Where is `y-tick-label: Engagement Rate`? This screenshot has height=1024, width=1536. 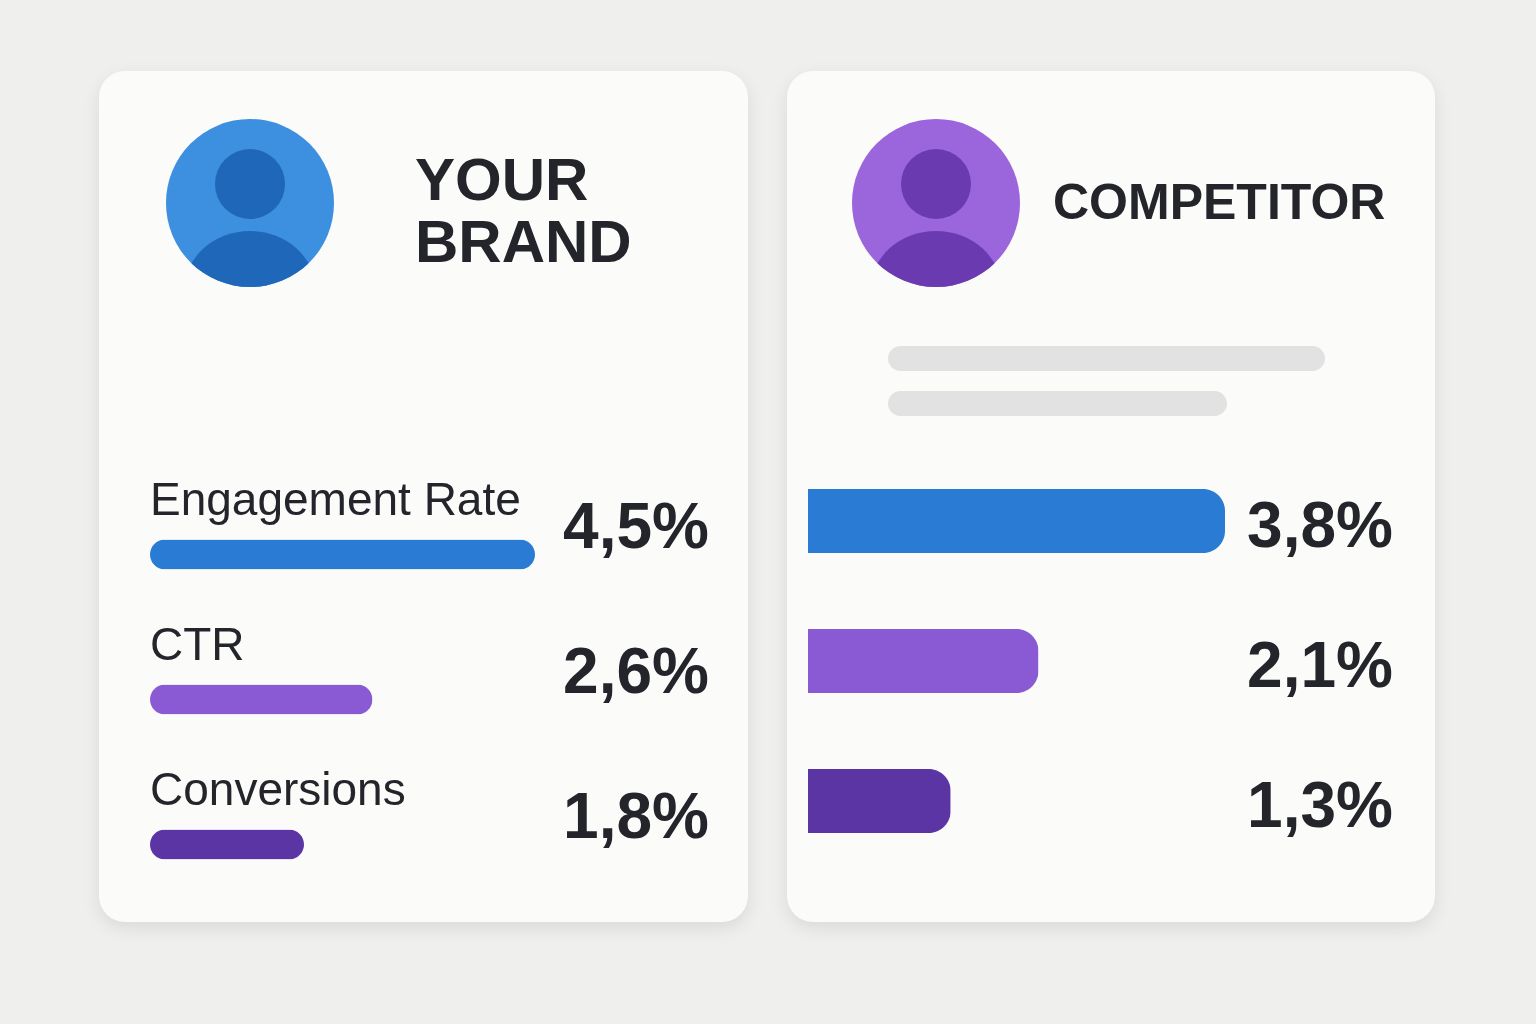
y-tick-label: Engagement Rate is located at coordinates (335, 498).